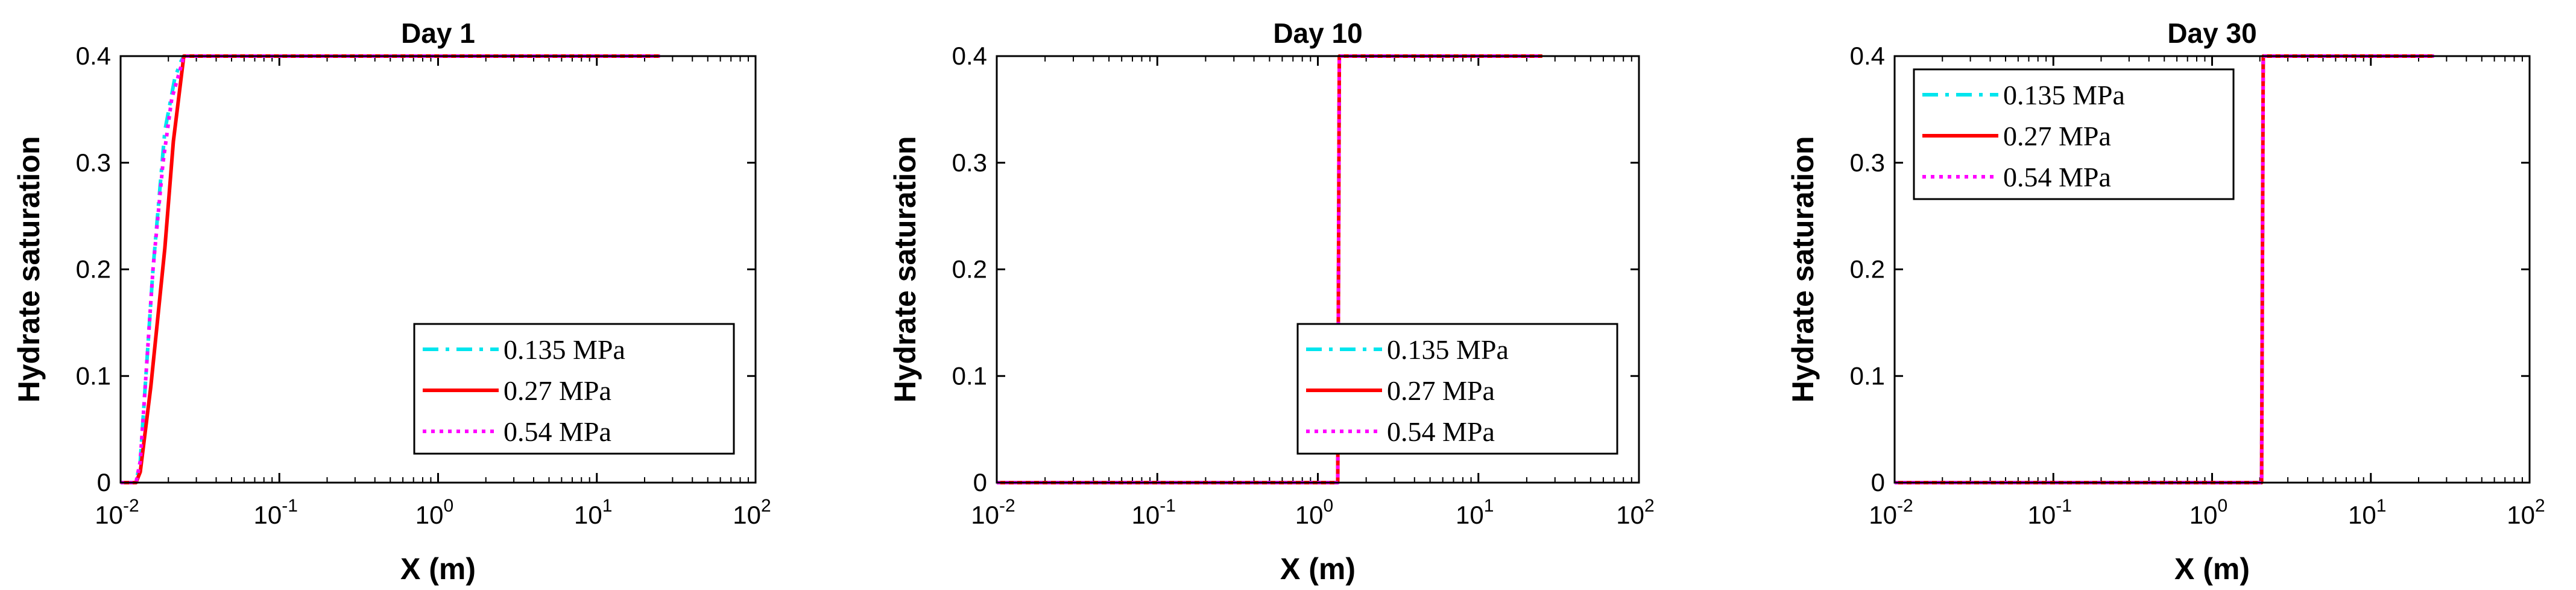 The height and width of the screenshot is (590, 2576). I want to click on chart-title: Day 1, so click(438, 33).